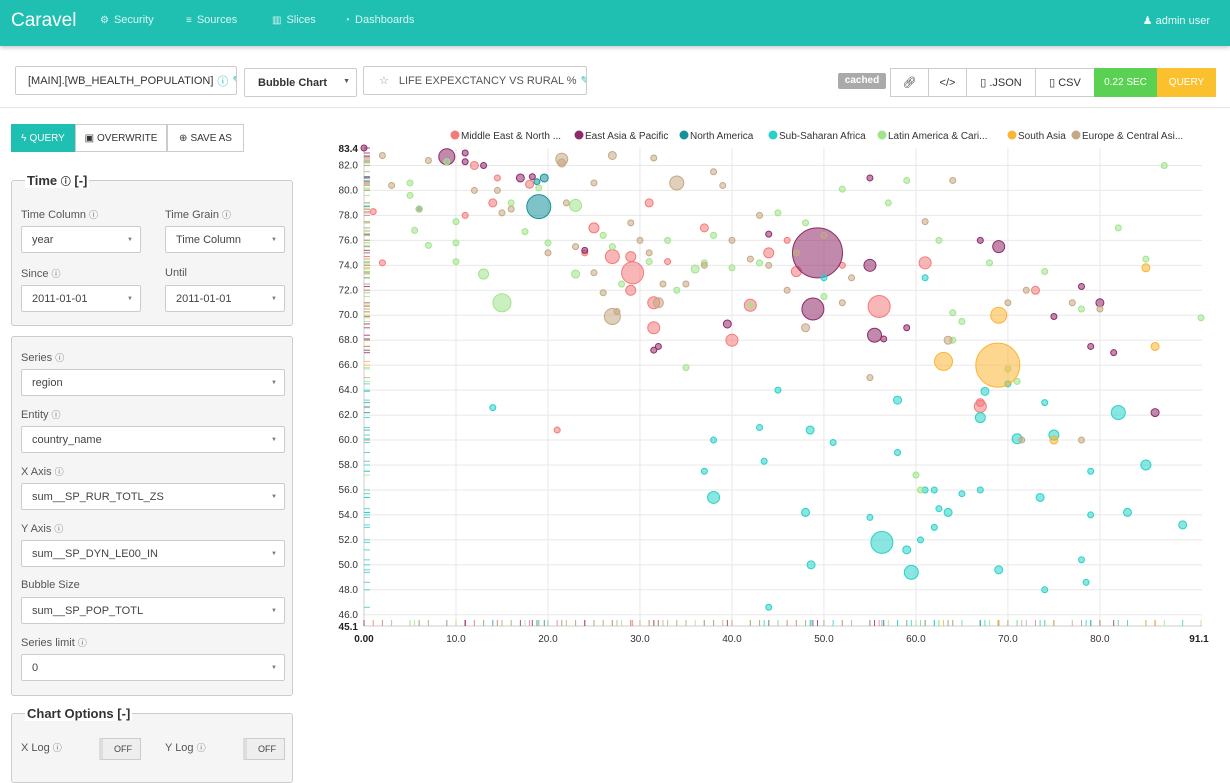 This screenshot has height=783, width=1230. I want to click on brand-logo: Caravel, so click(44, 20).